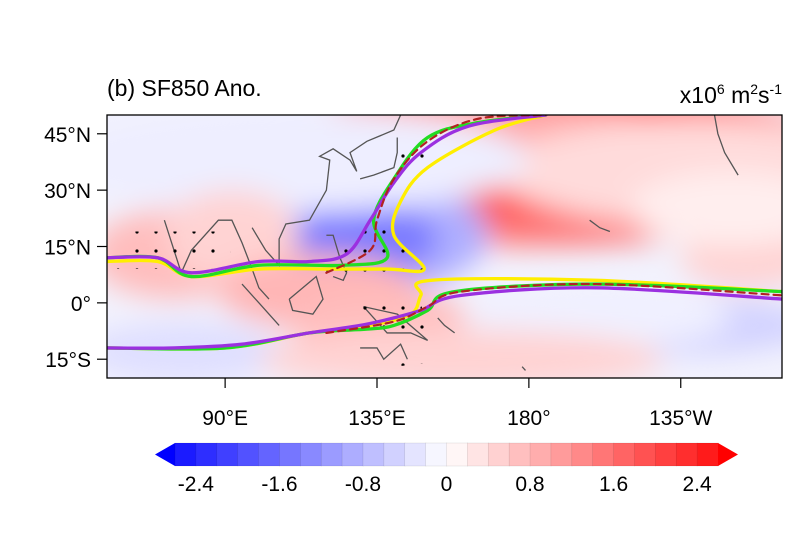 The height and width of the screenshot is (558, 799). What do you see at coordinates (528, 418) in the screenshot?
I see `x-tick-label: 180°` at bounding box center [528, 418].